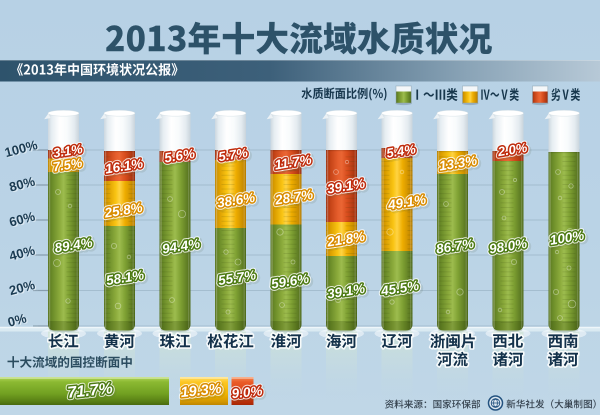  Describe the element at coordinates (399, 288) in the screenshot. I see `svg-text: 45.5%` at that location.